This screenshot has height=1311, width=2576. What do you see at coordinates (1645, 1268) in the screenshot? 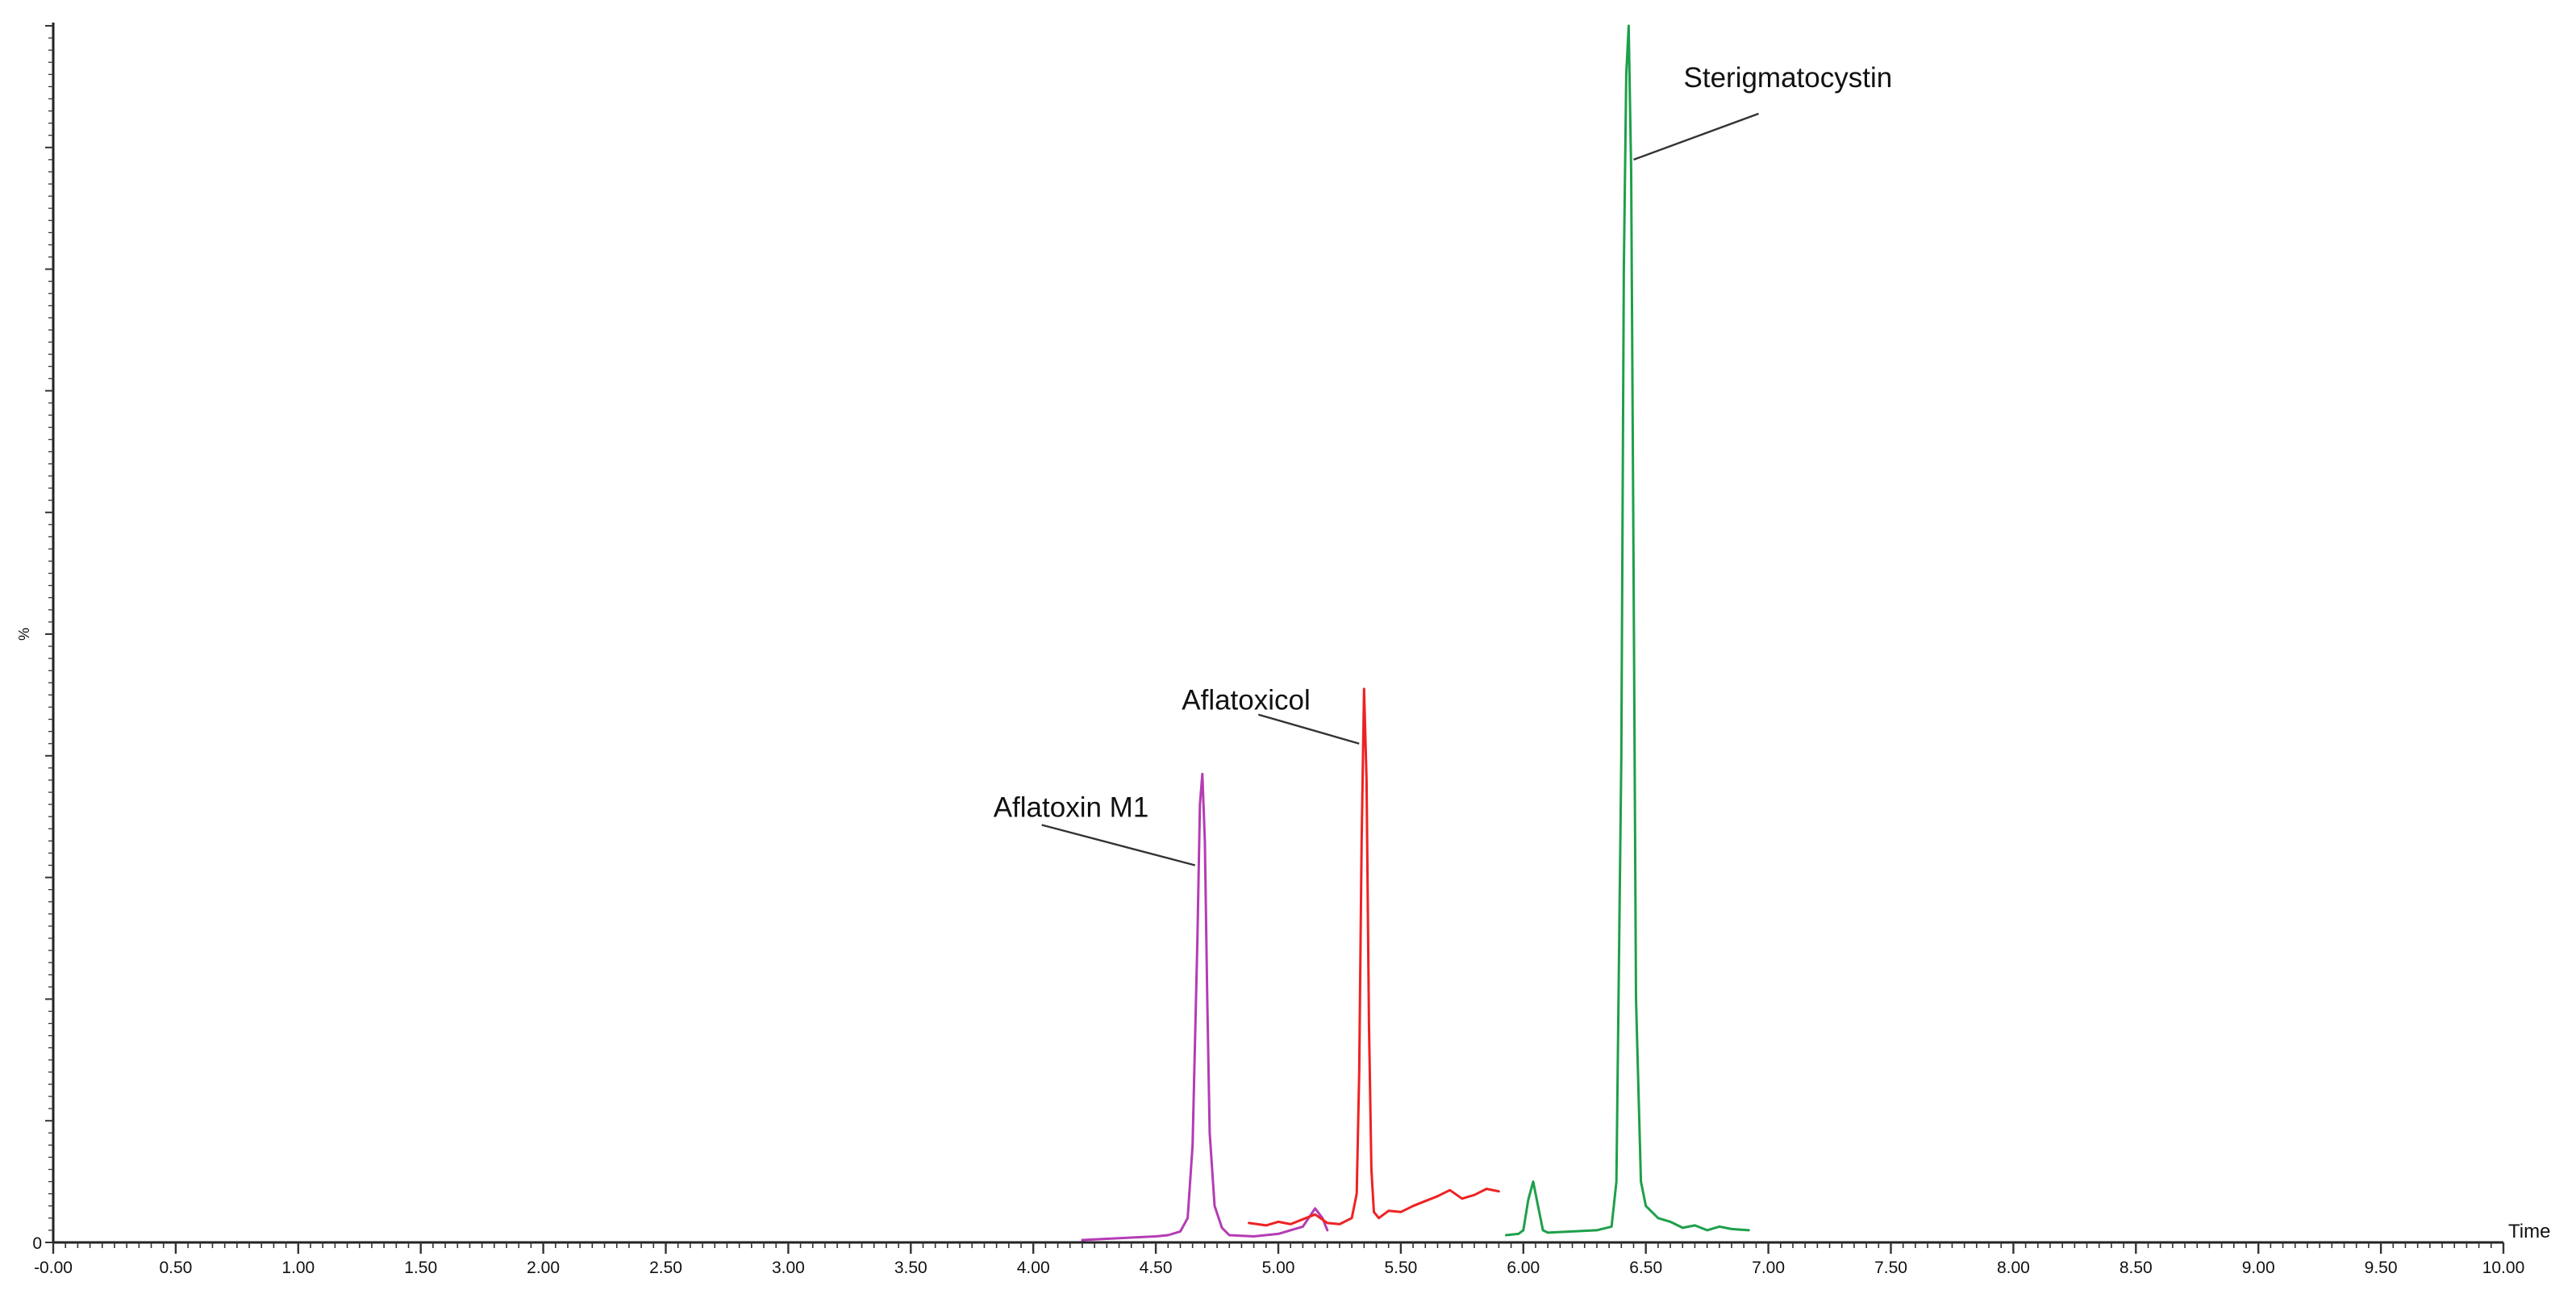
I see `x-tick-label: 6.50` at bounding box center [1645, 1268].